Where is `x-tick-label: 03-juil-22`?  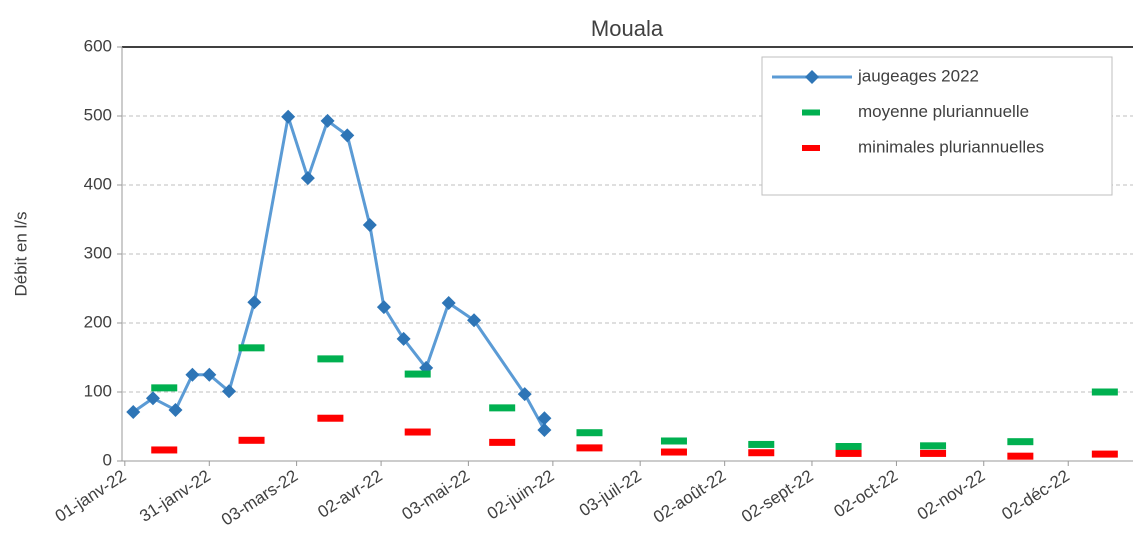
x-tick-label: 03-juil-22 is located at coordinates (610, 493).